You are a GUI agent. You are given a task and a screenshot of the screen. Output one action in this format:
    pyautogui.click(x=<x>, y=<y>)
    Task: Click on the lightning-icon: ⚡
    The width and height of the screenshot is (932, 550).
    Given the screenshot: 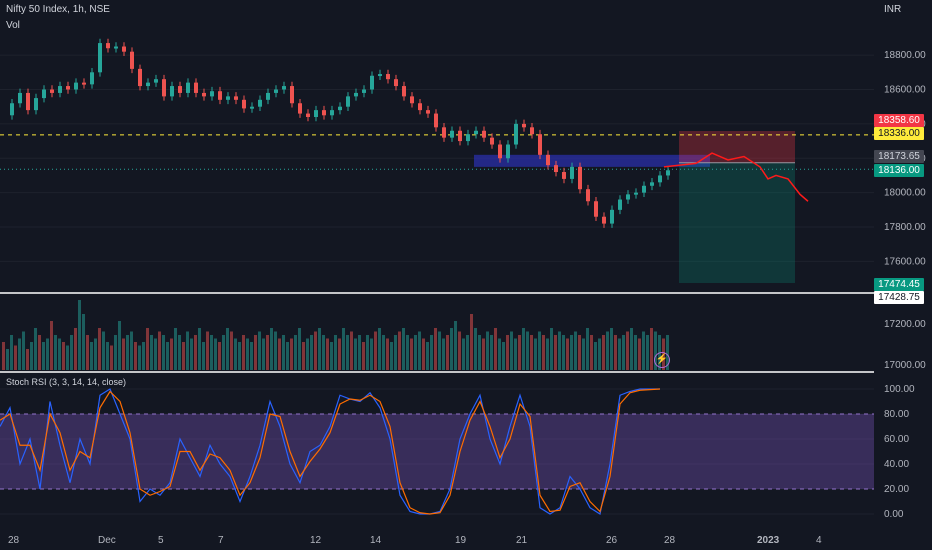 What is the action you would take?
    pyautogui.click(x=662, y=360)
    